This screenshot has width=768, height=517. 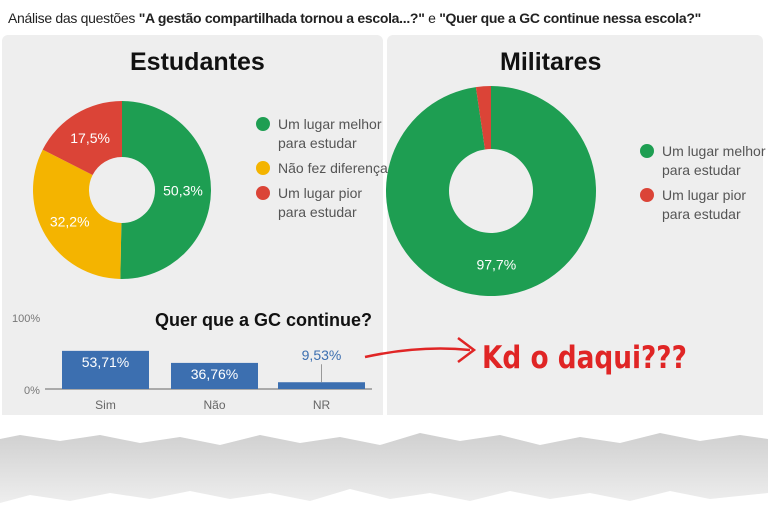 What do you see at coordinates (496, 264) in the screenshot?
I see `slice-label: 97,7%` at bounding box center [496, 264].